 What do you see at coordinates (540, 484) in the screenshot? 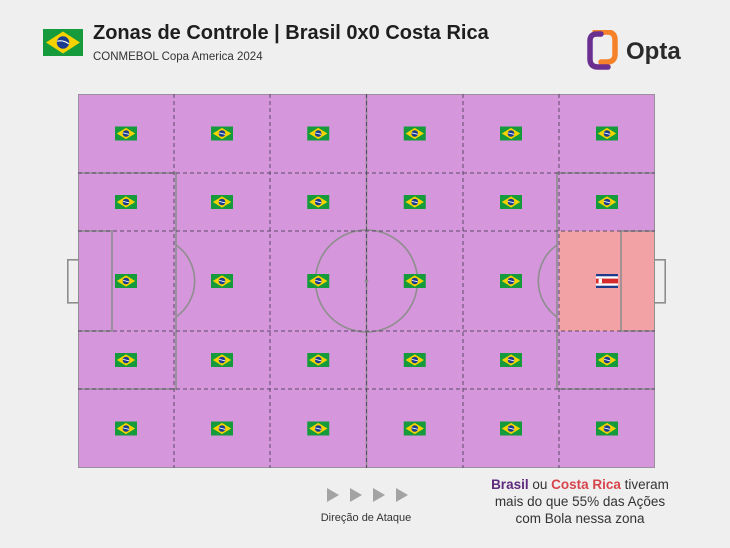
I see `note-connector: ou` at bounding box center [540, 484].